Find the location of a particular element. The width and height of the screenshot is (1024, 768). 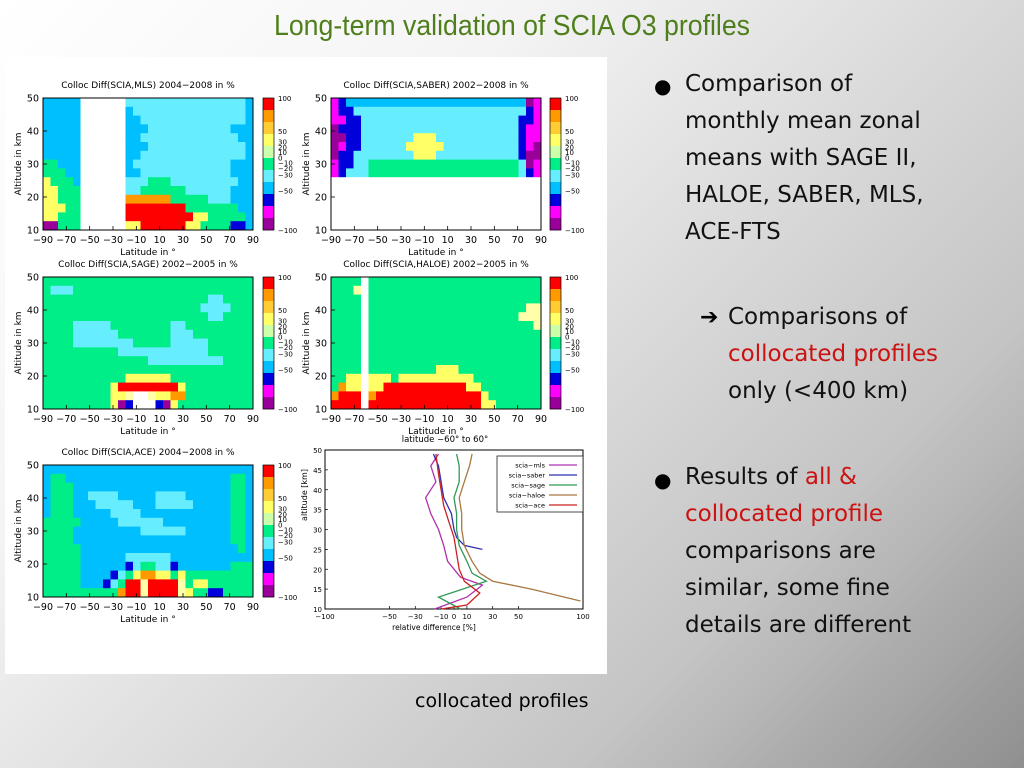

sub-bullet-line: only (<400 km) is located at coordinates (818, 391).